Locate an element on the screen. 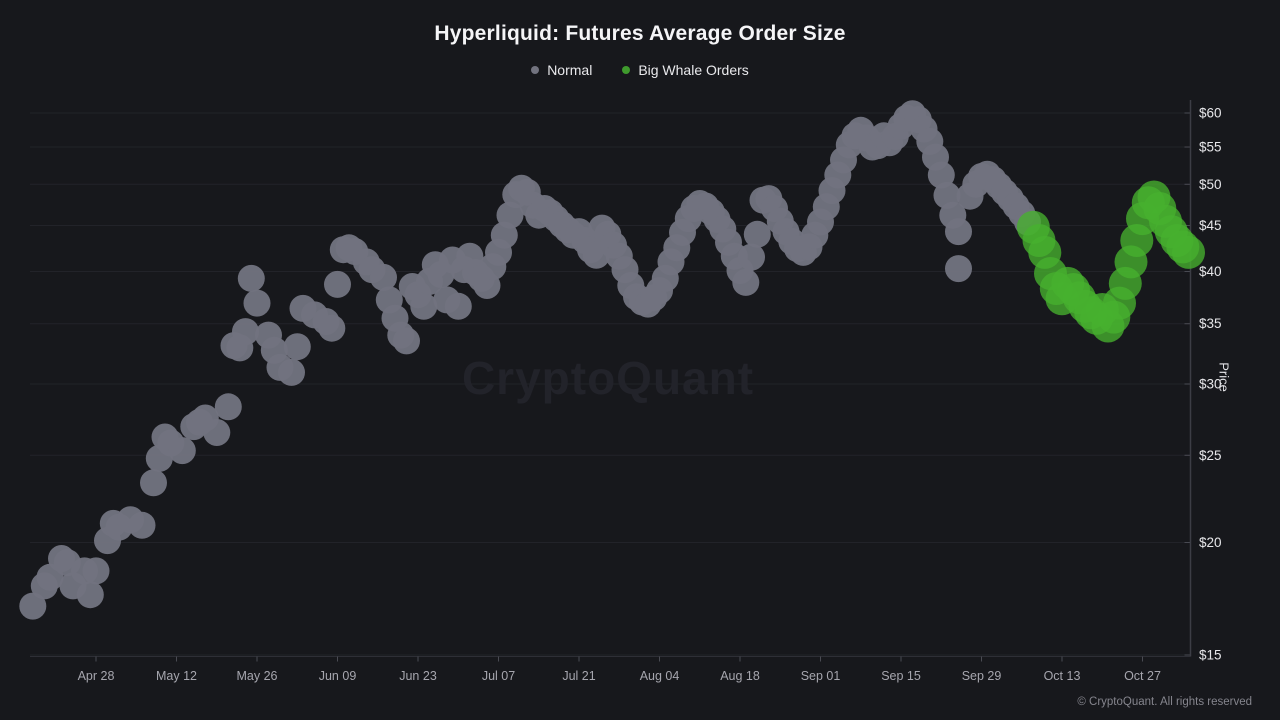  x-tick-label: Oct 27 is located at coordinates (1142, 676).